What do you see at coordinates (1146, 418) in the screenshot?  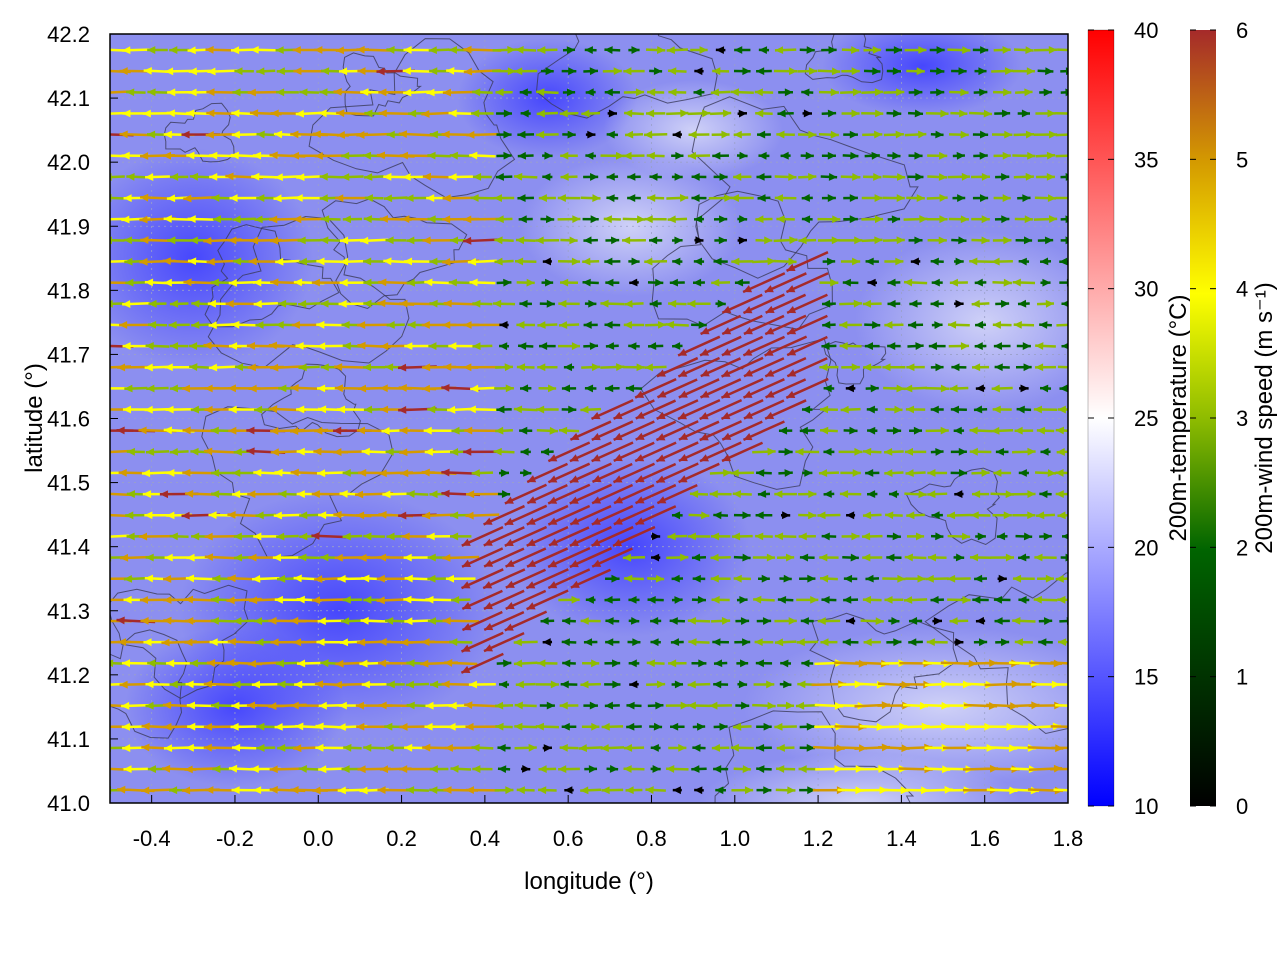 I see `colorbar-tick-label: 25` at bounding box center [1146, 418].